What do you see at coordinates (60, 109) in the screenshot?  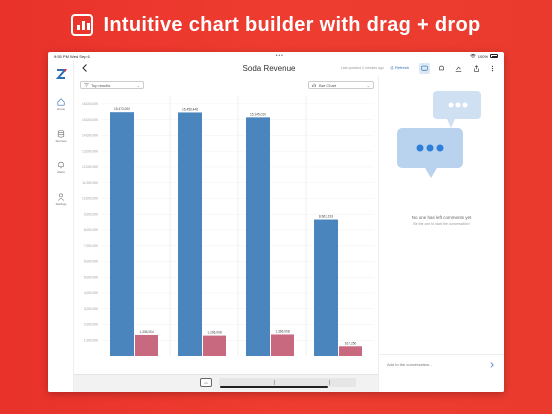 I see `sidebar-item-label: Home` at bounding box center [60, 109].